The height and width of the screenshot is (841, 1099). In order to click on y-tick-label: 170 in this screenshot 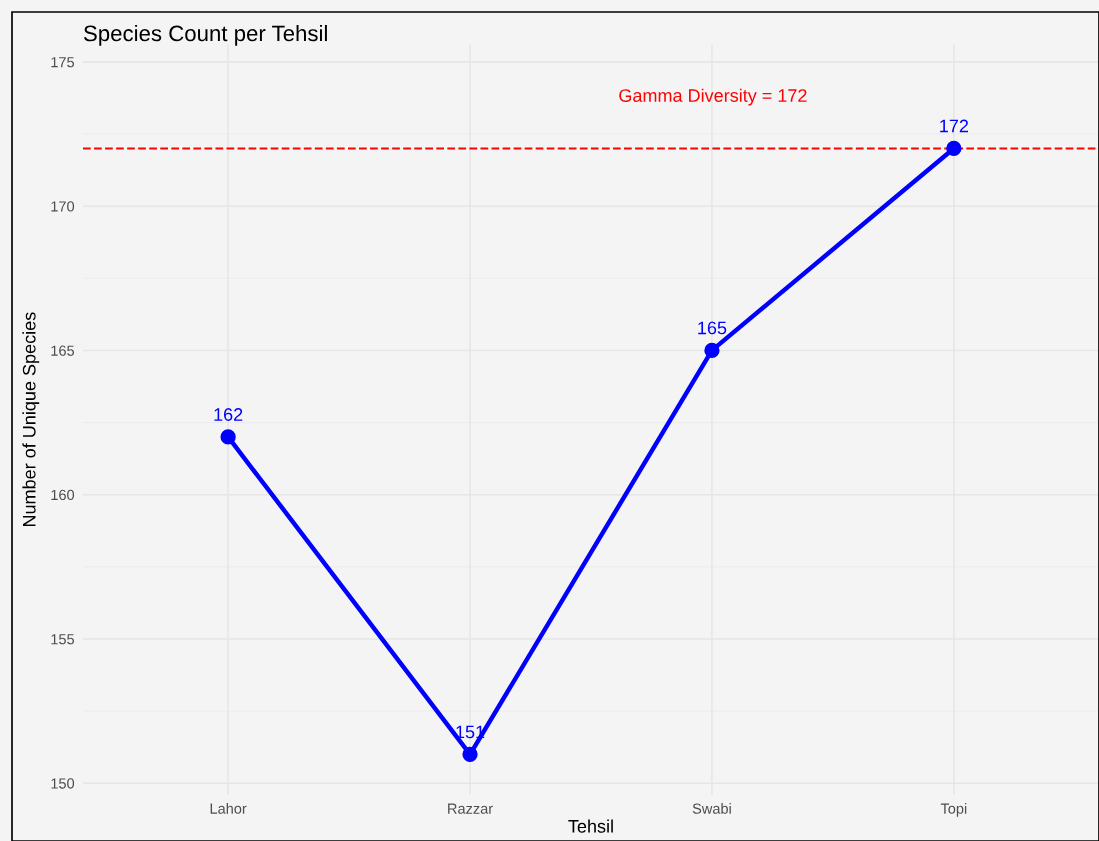, I will do `click(63, 206)`.